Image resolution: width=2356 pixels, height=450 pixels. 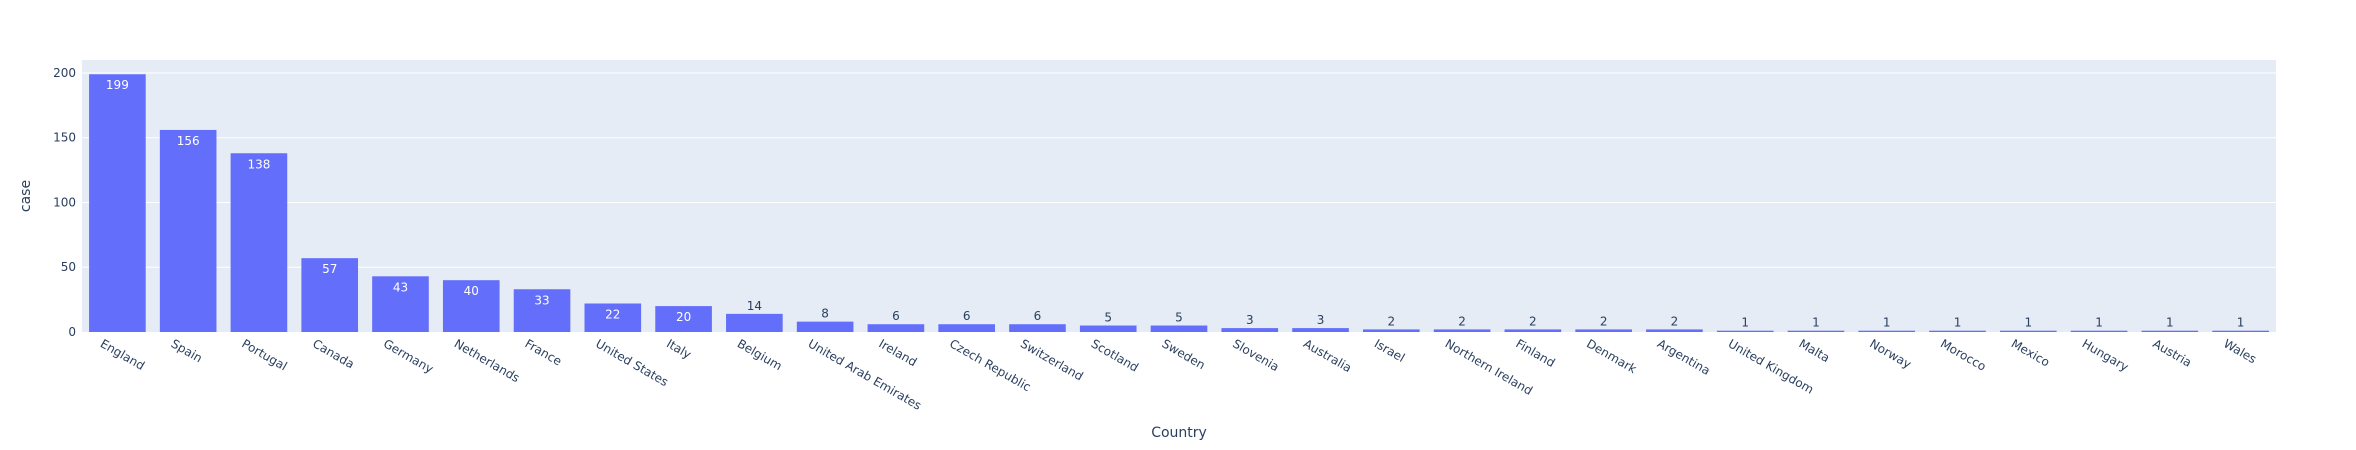 I want to click on bar-value-label: 138, so click(x=258, y=164).